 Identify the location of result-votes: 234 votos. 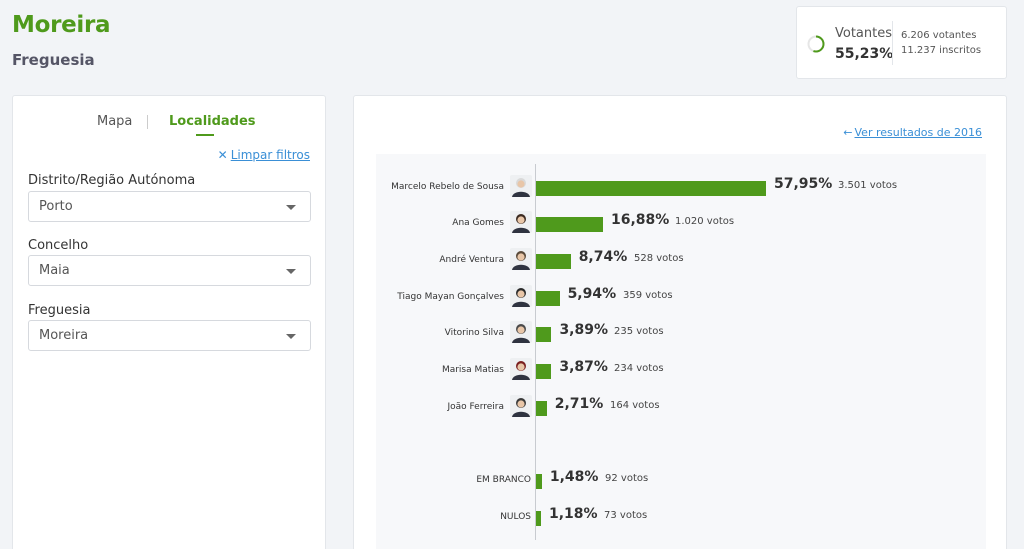
(639, 368).